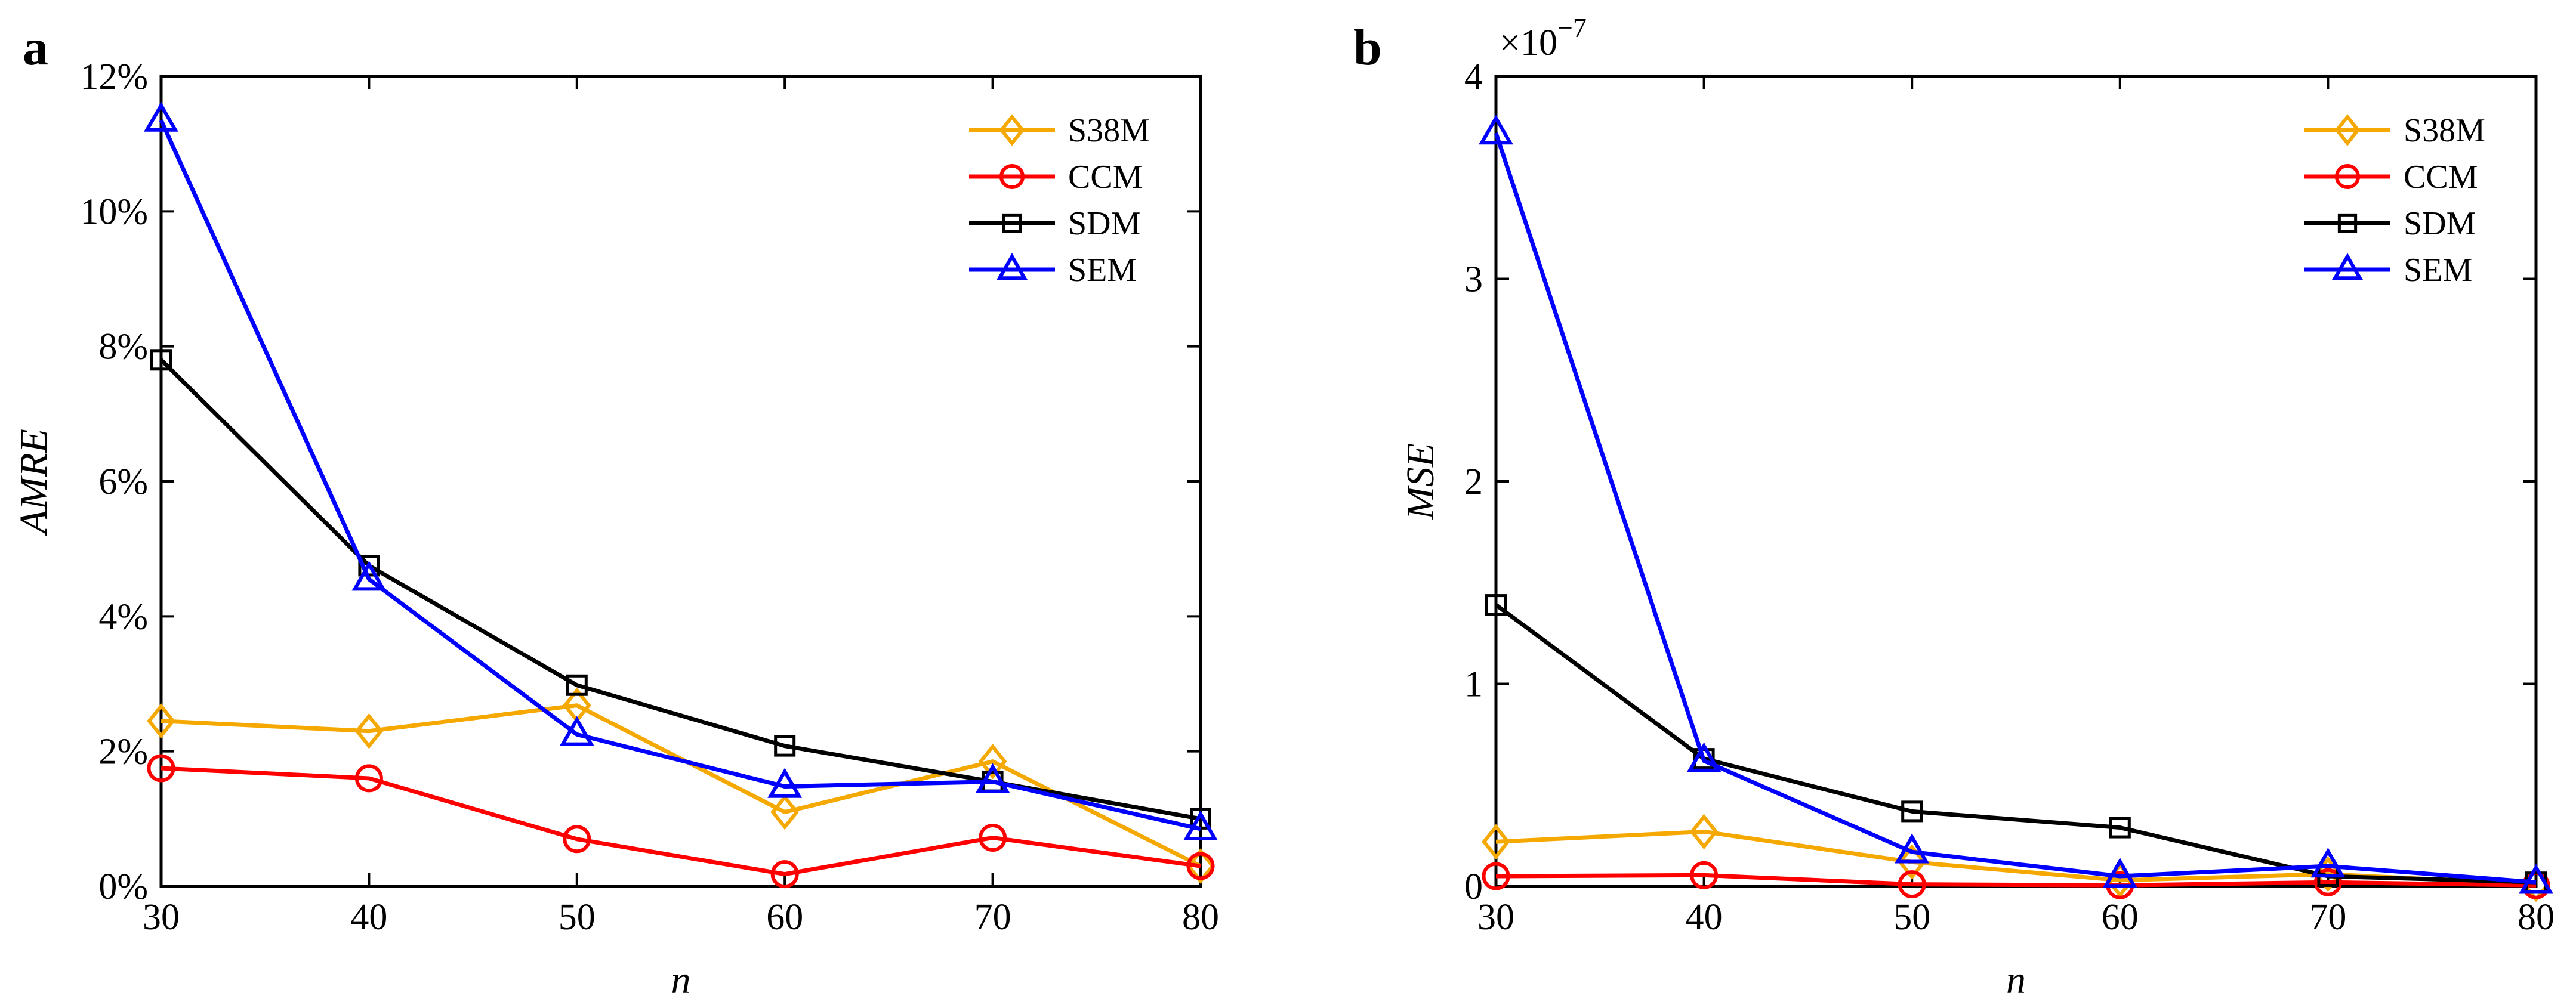  What do you see at coordinates (123, 482) in the screenshot?
I see `y-tick-label: 6%` at bounding box center [123, 482].